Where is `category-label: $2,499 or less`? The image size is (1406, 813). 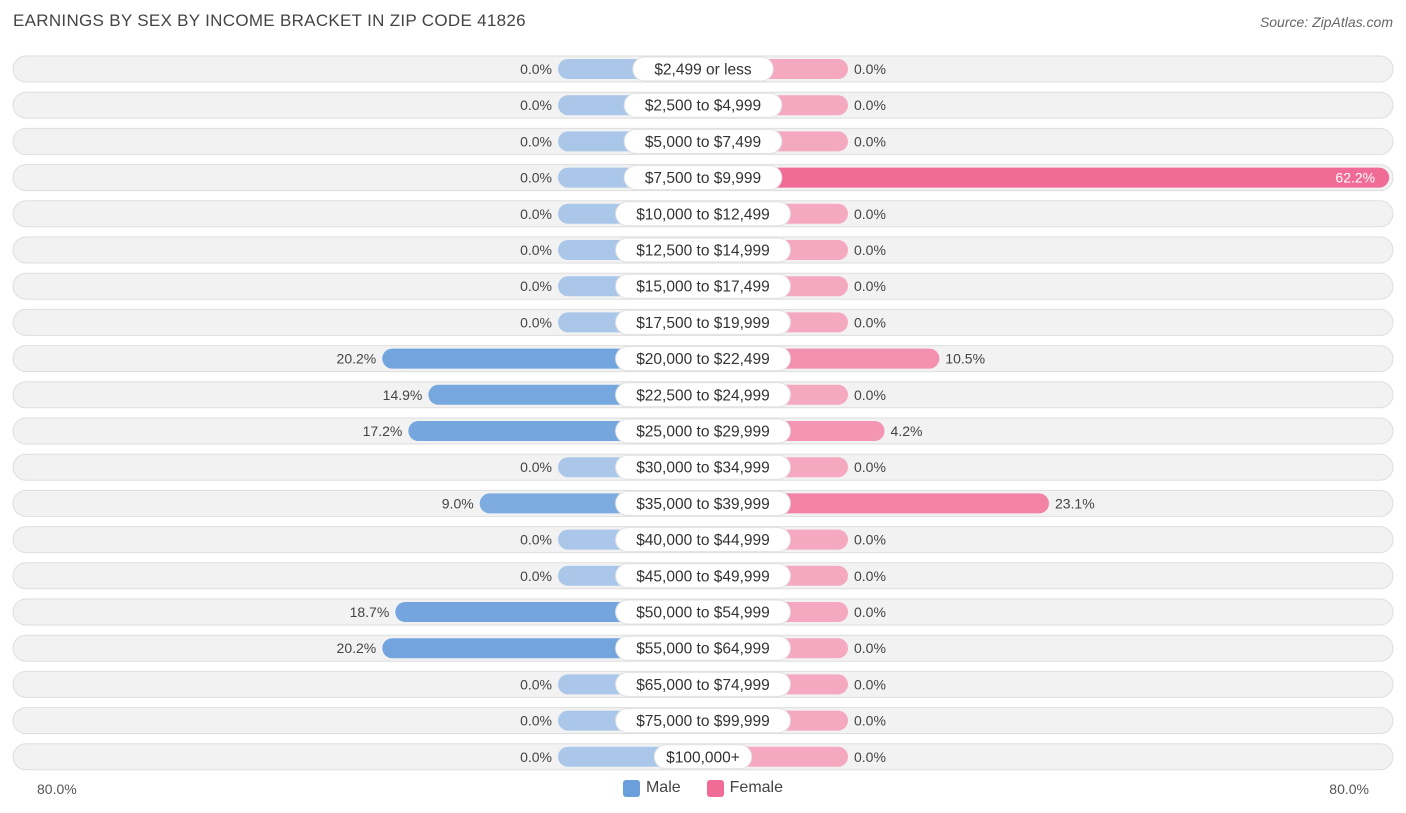
category-label: $2,499 or less is located at coordinates (703, 70).